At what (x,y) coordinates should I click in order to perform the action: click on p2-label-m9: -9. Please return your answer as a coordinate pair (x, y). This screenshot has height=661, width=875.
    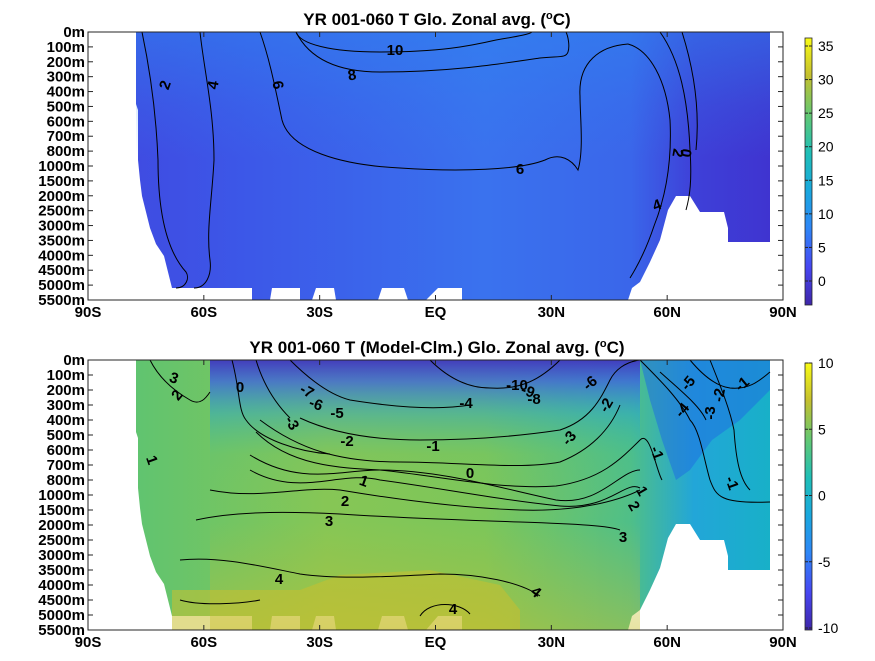
    Looking at the image, I should click on (528, 391).